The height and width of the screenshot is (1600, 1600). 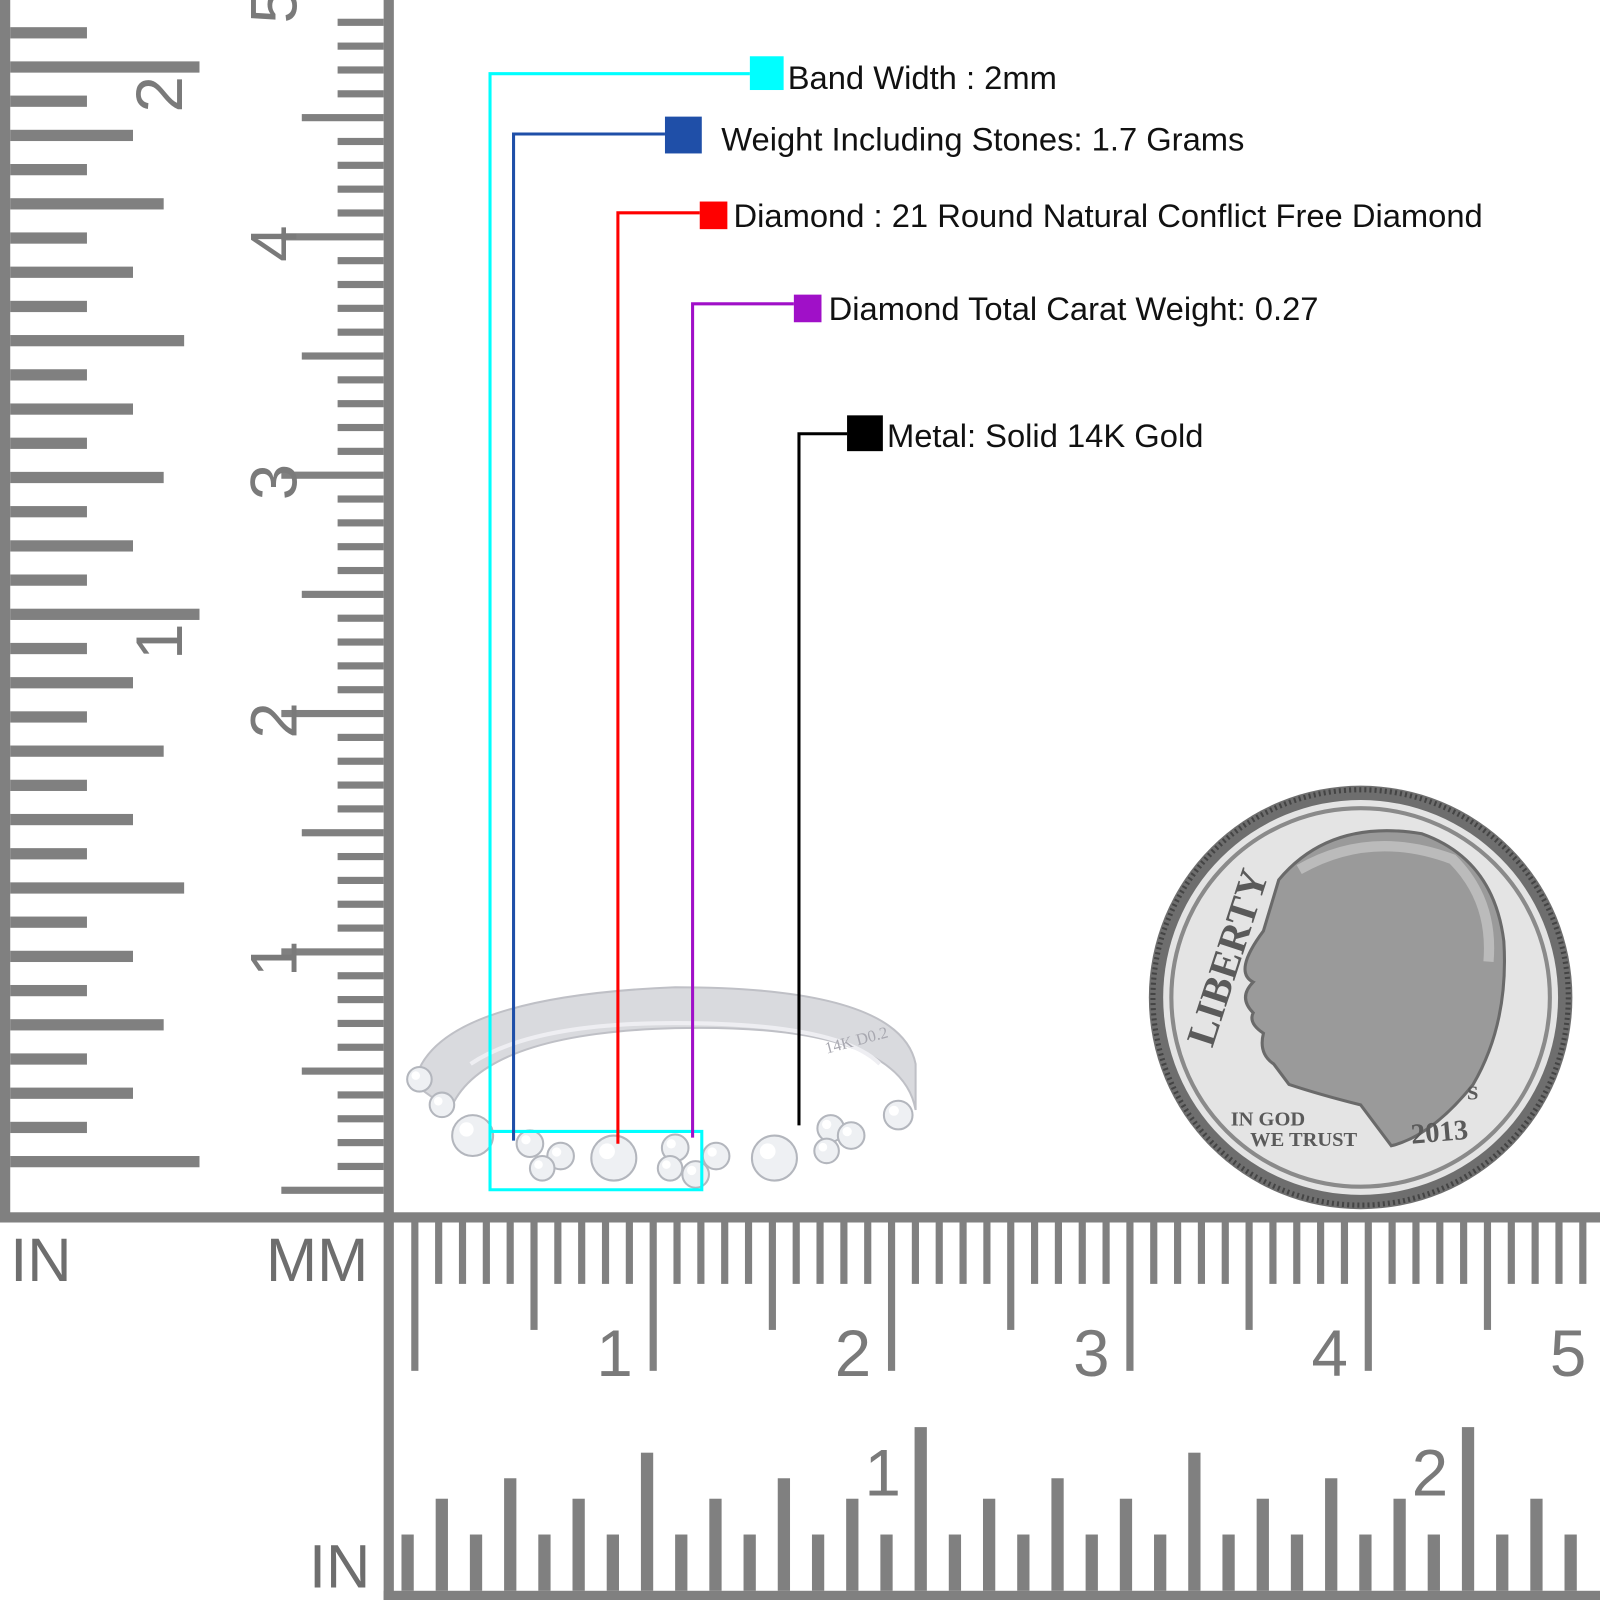 What do you see at coordinates (1045, 435) in the screenshot?
I see `metal-label: Metal: Solid 14K Gold` at bounding box center [1045, 435].